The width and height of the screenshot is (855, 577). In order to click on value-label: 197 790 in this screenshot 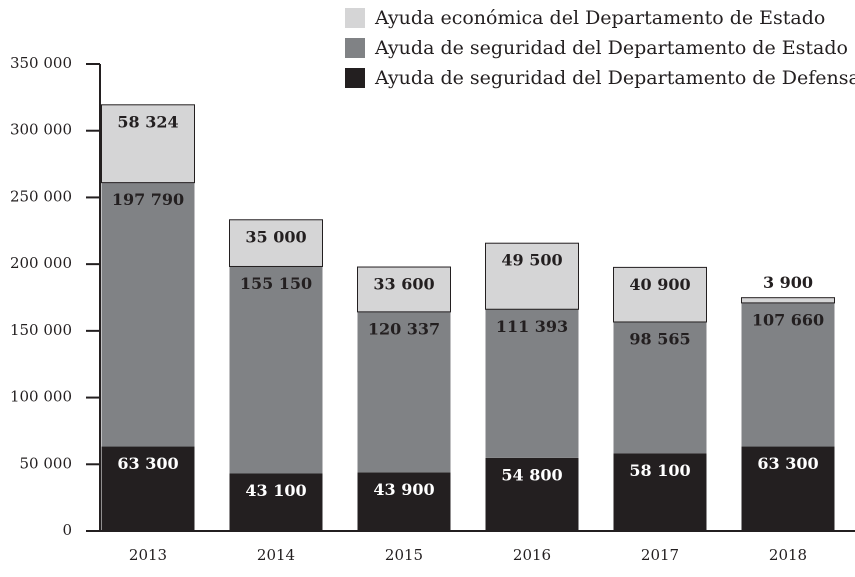, I will do `click(148, 199)`.